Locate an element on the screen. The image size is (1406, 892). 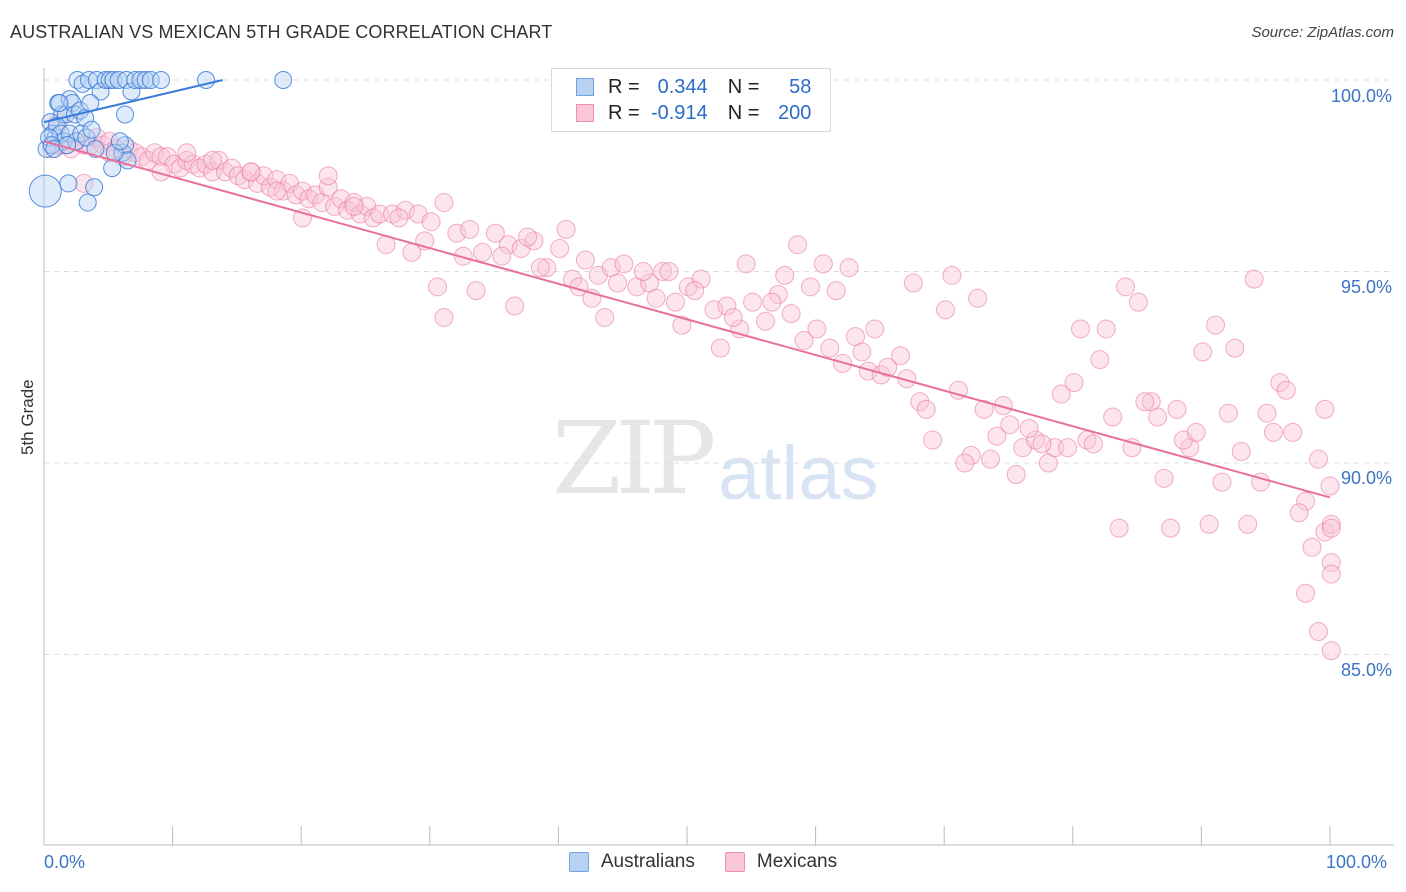
x-tick-label-max: 100.0% is located at coordinates (1357, 862).